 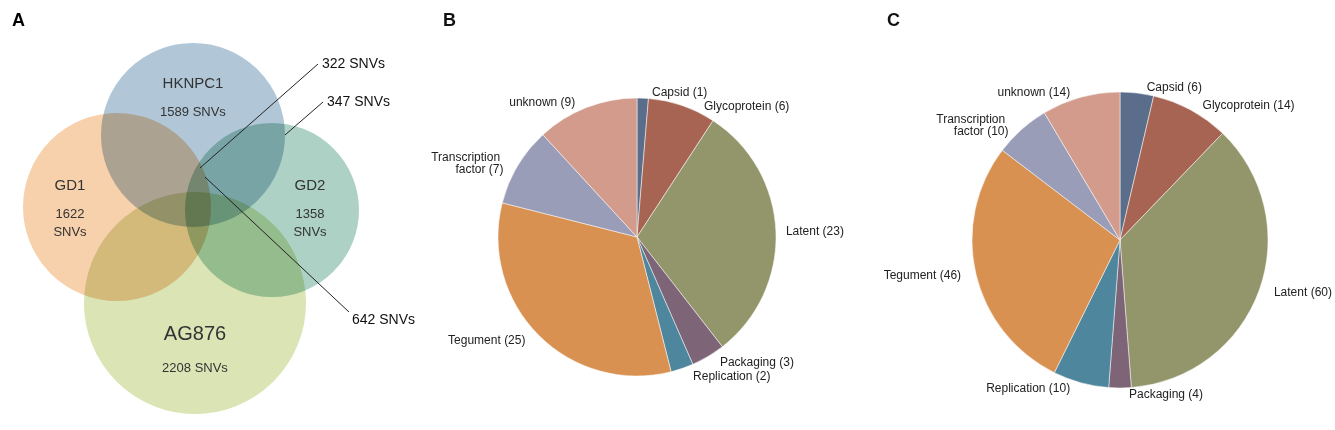 I want to click on text: A, so click(x=18, y=20).